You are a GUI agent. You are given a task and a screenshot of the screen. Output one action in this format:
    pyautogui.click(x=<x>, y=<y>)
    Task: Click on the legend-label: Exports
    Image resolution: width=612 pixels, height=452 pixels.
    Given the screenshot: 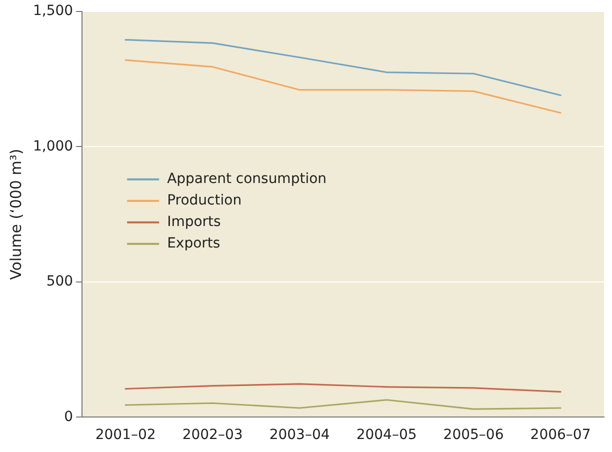 What is the action you would take?
    pyautogui.click(x=193, y=244)
    